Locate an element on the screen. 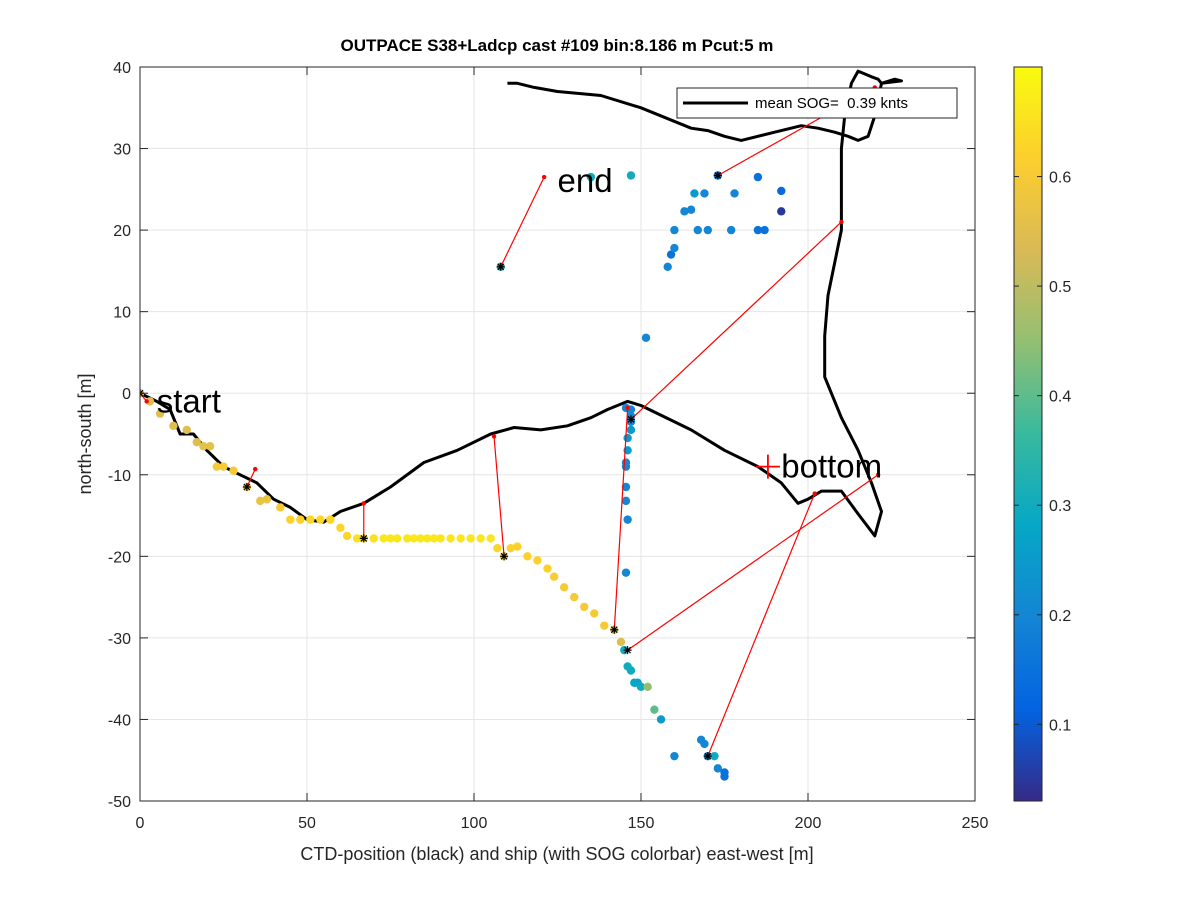  colorbar-ticks: 0.1 0.2 0.3 0.4 0.5 0.6 is located at coordinates (1042, 452).